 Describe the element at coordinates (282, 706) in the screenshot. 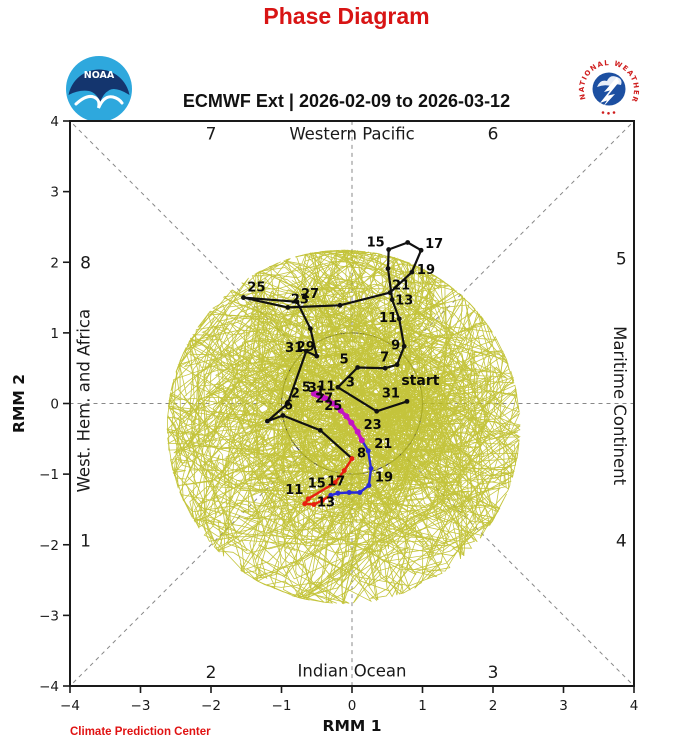

I see `x-tick-label: −1` at that location.